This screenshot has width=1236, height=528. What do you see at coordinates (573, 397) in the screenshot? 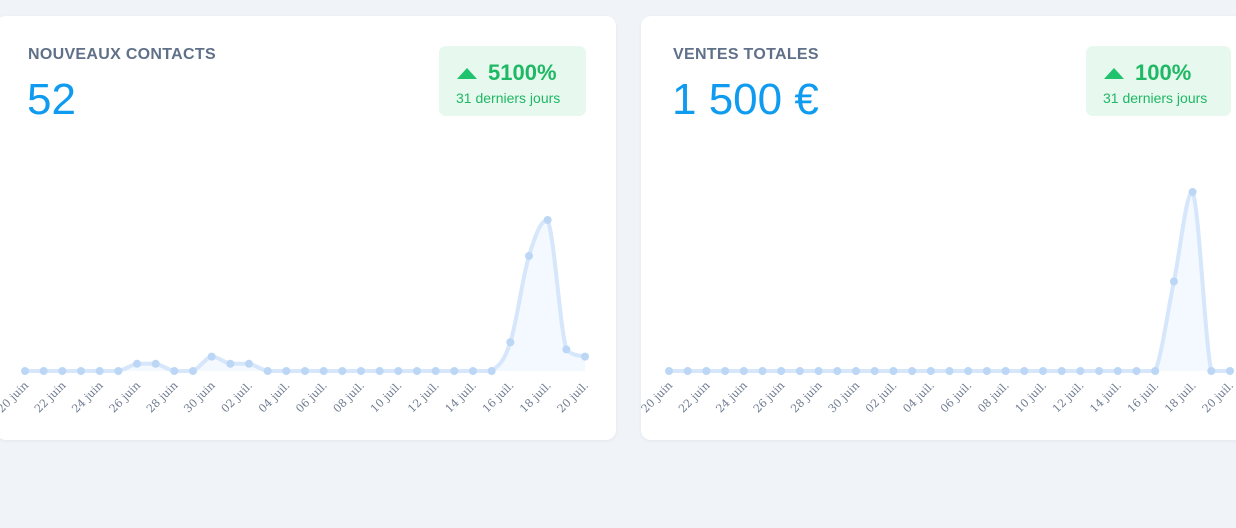
I see `x-tick-label: 20 juil.` at bounding box center [573, 397].